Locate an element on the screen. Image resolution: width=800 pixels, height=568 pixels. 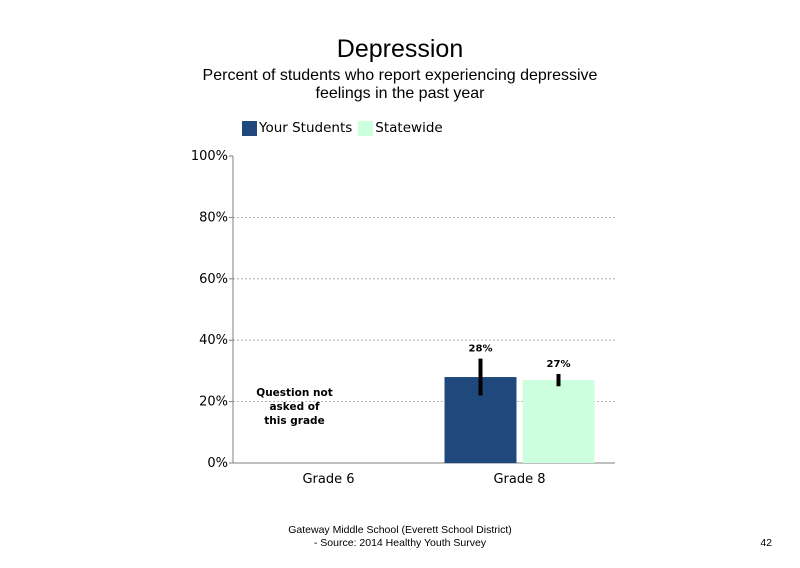
chart-title: Depression is located at coordinates (400, 49).